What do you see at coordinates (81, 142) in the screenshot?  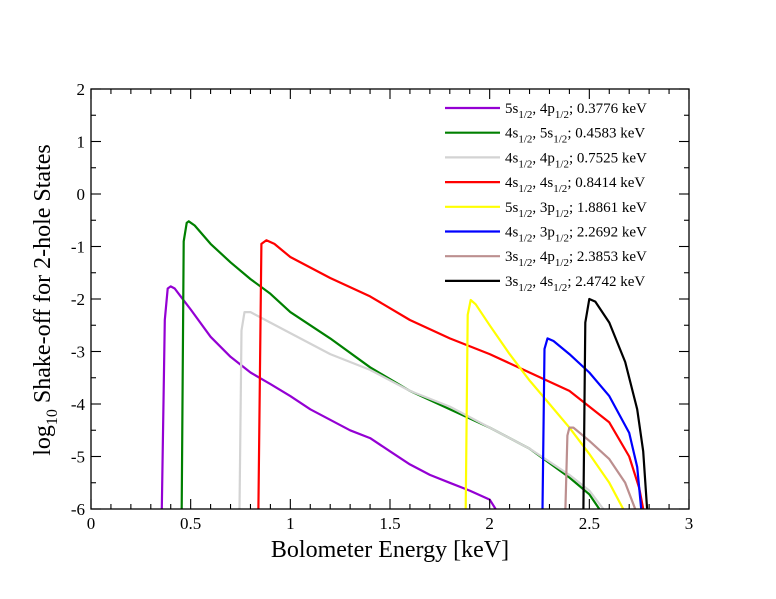 I see `y-tick-label: 1` at bounding box center [81, 142].